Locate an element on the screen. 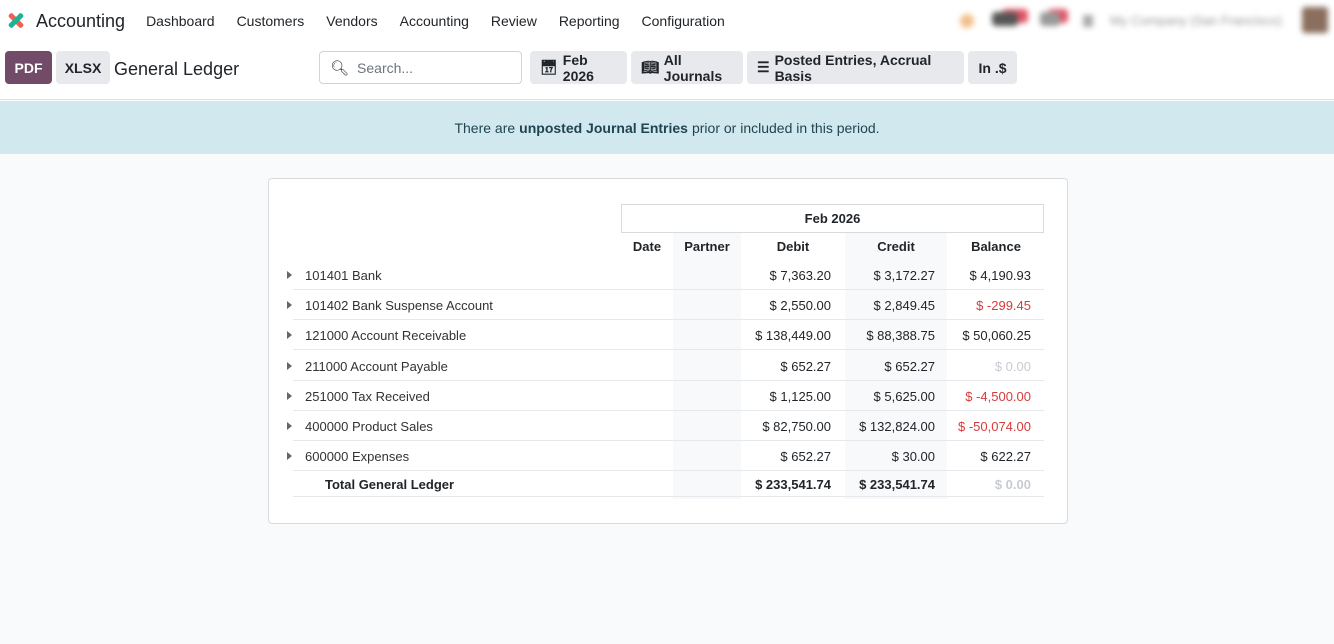 This screenshot has height=644, width=1334. period-label: Feb 2026 is located at coordinates (578, 67).